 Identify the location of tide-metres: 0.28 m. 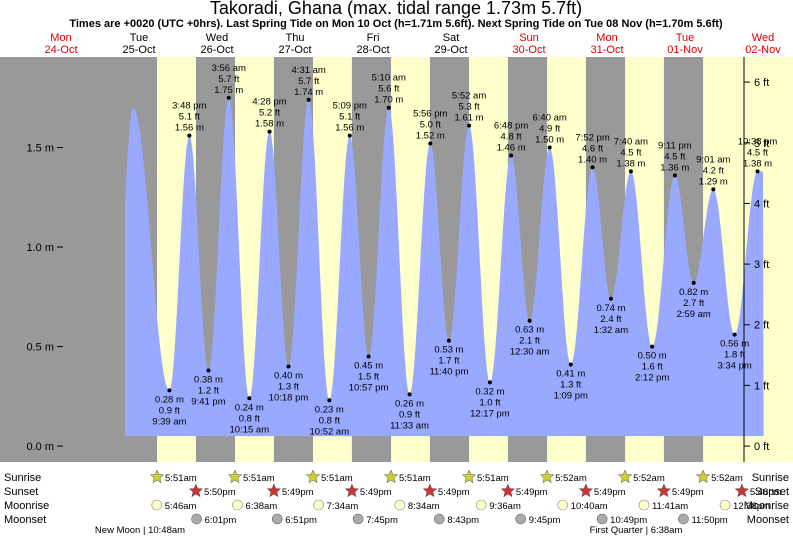
(169, 399).